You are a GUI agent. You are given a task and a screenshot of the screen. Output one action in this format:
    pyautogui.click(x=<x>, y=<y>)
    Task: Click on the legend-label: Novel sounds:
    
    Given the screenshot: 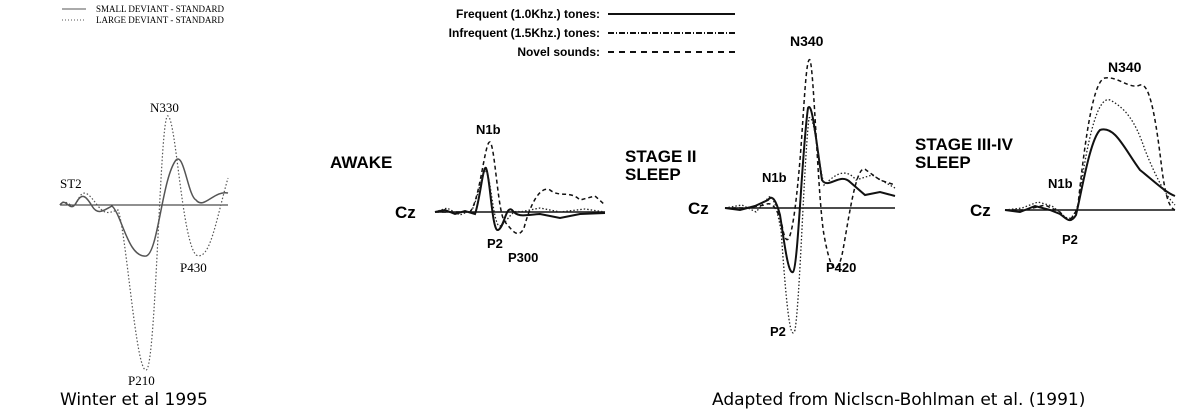 What is the action you would take?
    pyautogui.click(x=558, y=52)
    